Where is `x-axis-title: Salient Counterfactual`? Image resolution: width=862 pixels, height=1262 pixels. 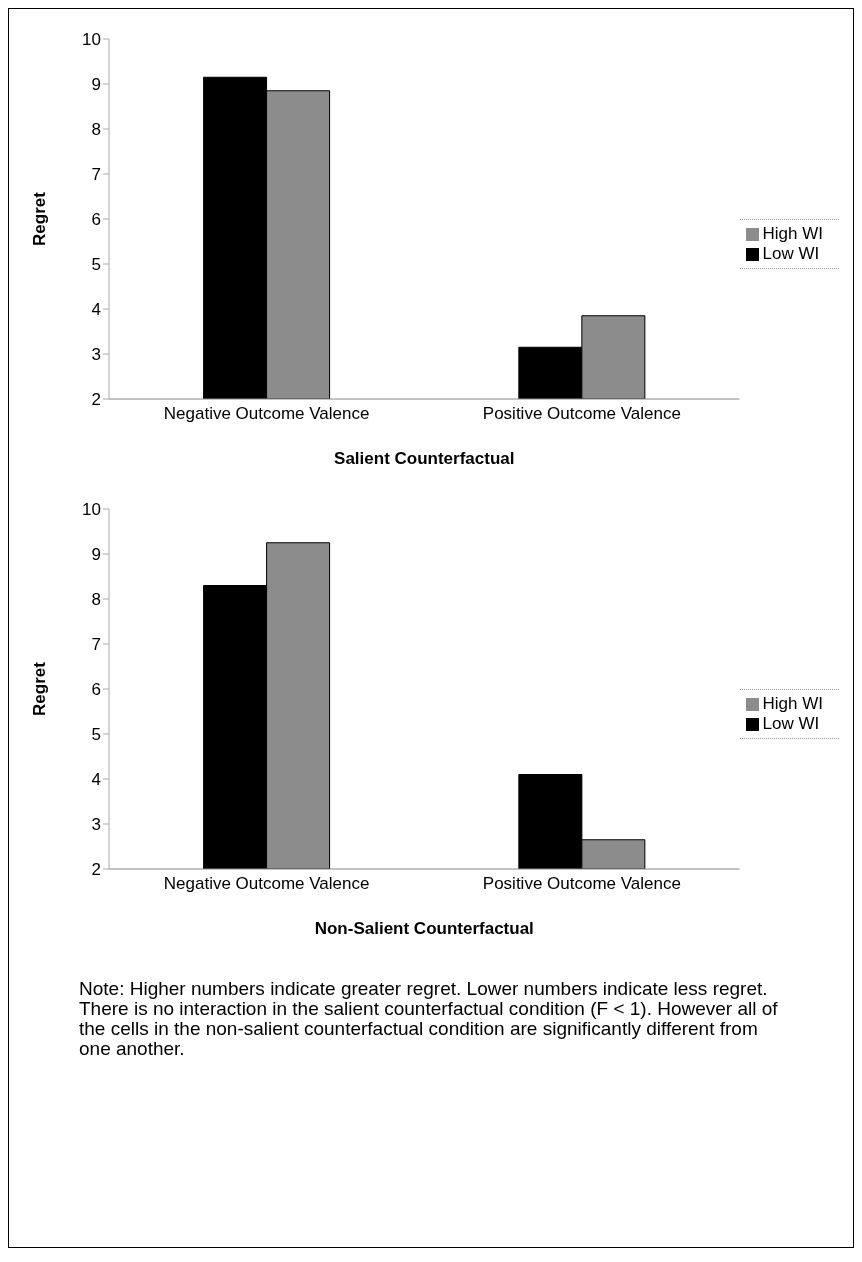 x-axis-title: Salient Counterfactual is located at coordinates (424, 458).